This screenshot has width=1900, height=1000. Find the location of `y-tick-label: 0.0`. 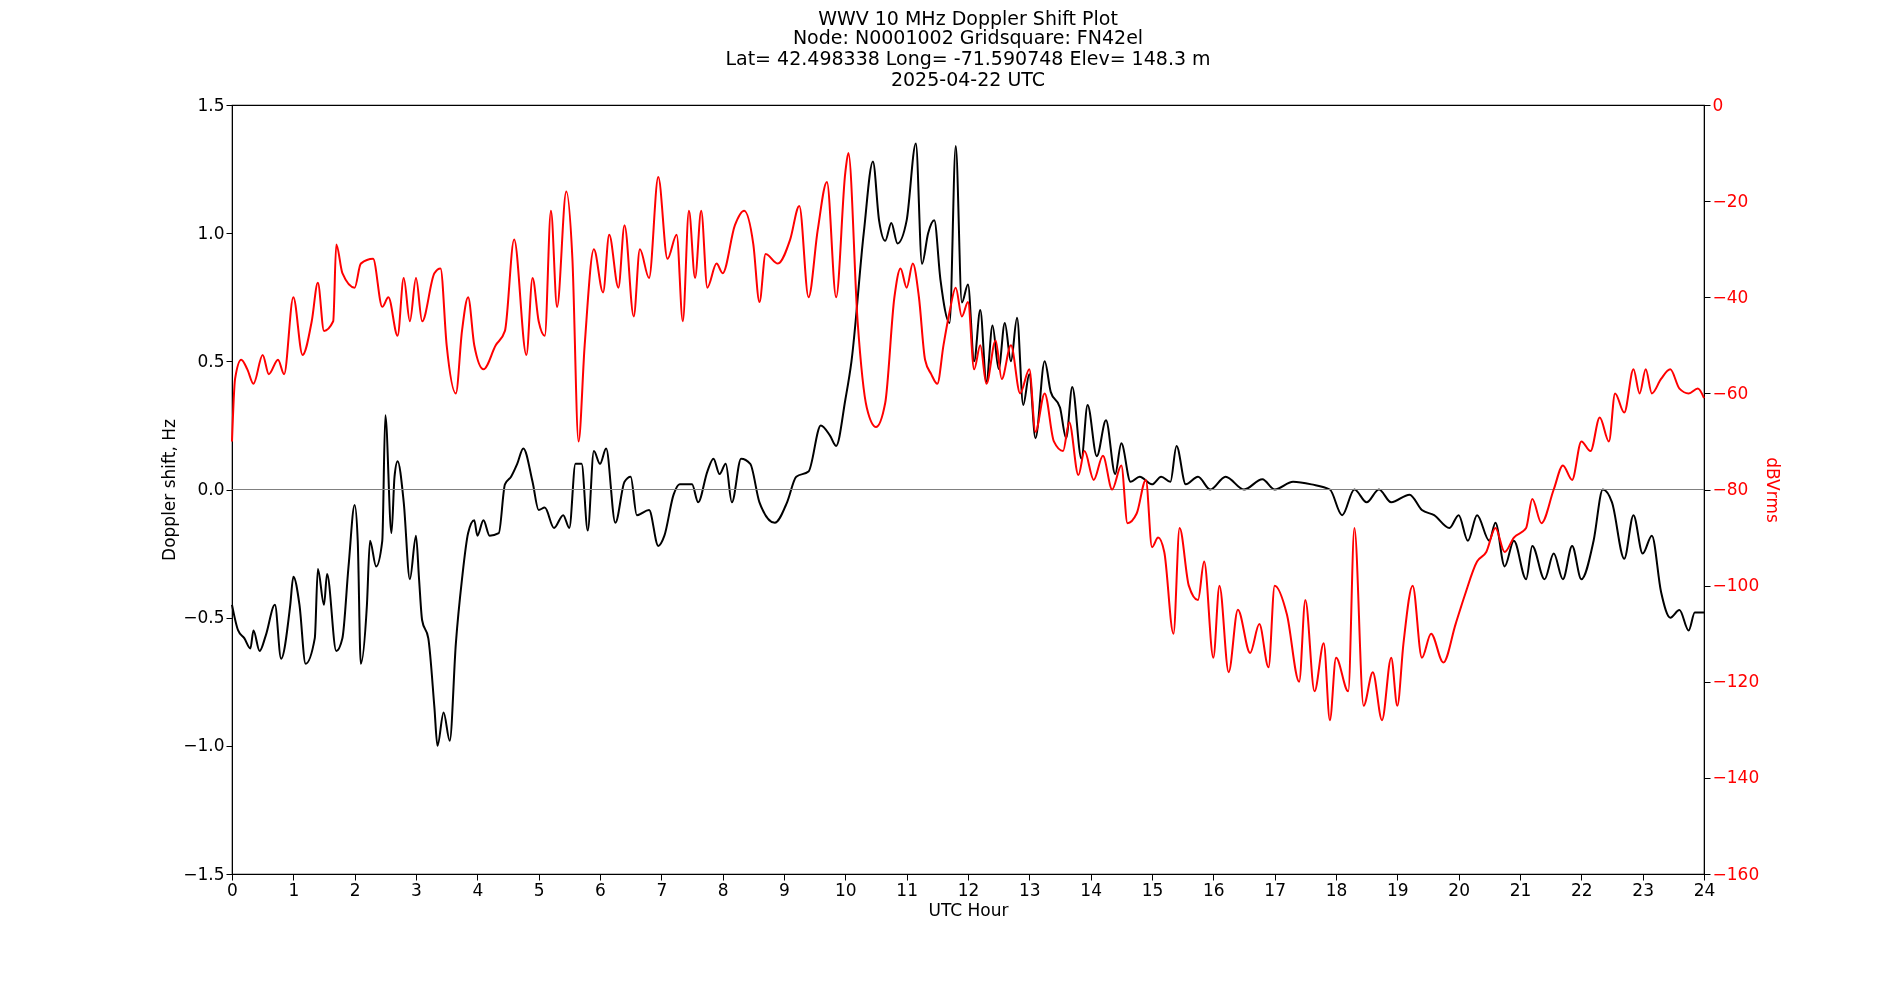

y-tick-label: 0.0 is located at coordinates (211, 489).